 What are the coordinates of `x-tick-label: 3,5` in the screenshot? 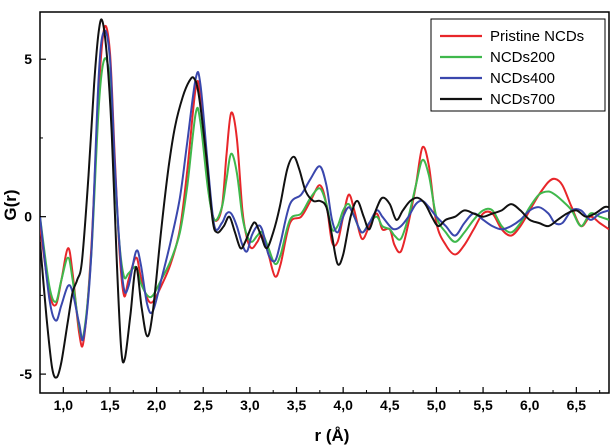 It's located at (297, 405).